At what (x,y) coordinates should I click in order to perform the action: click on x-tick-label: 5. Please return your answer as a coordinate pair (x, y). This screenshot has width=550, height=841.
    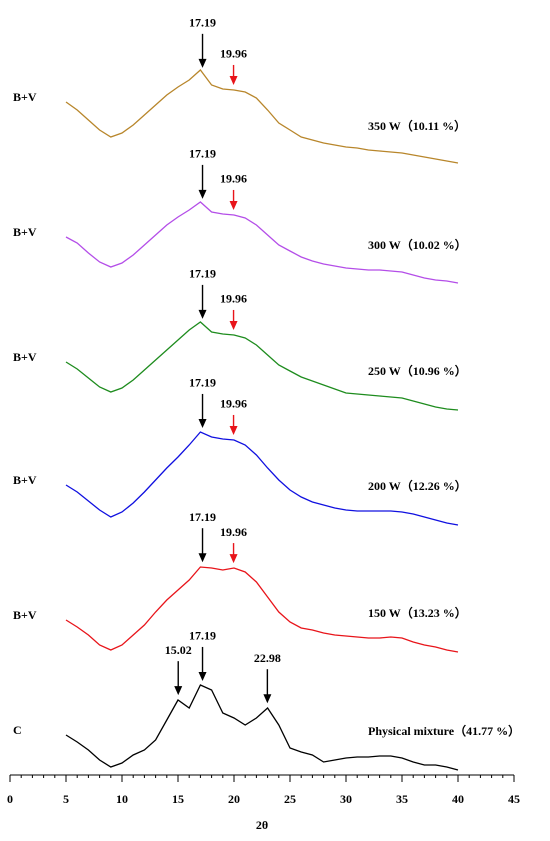
    Looking at the image, I should click on (66, 799).